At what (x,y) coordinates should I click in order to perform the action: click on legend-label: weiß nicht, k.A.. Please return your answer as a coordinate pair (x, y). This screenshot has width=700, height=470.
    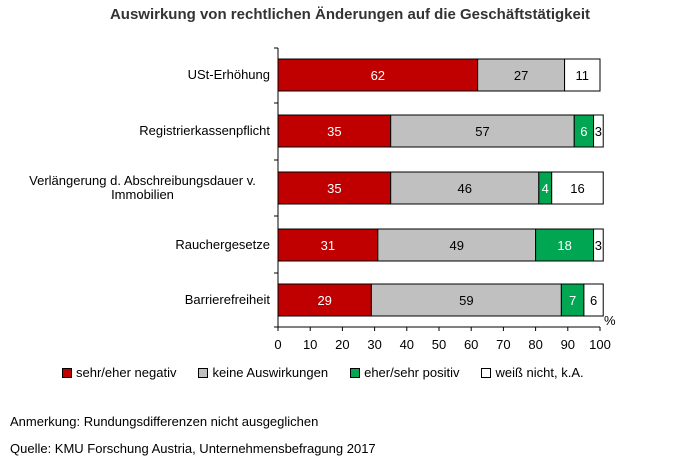
    Looking at the image, I should click on (539, 372).